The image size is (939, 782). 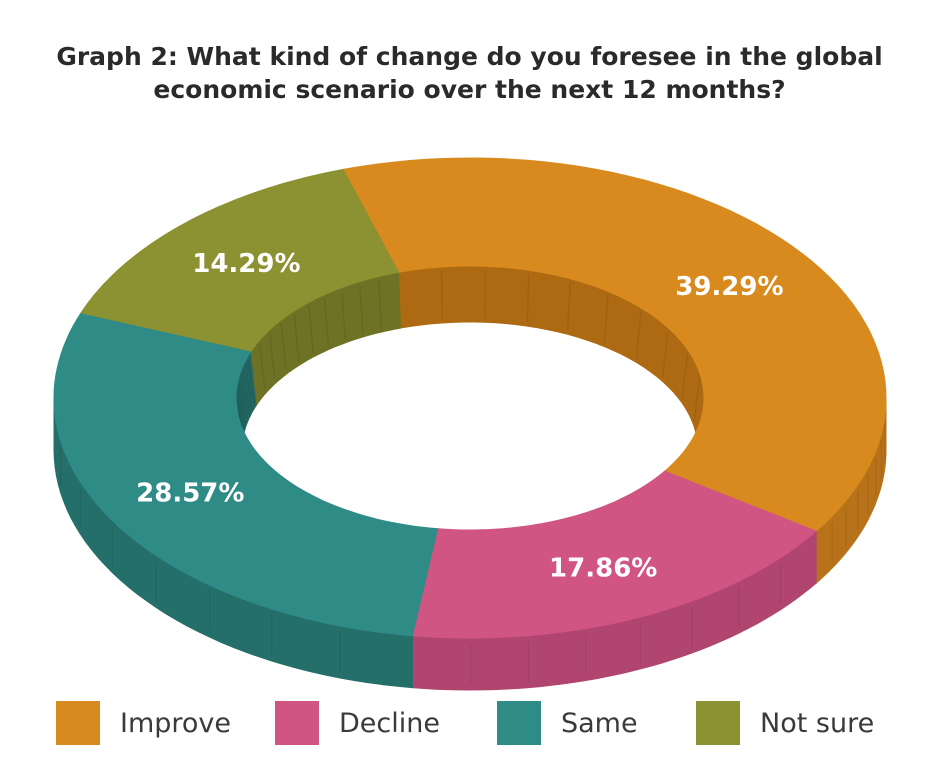 I want to click on legend-label-decline: Decline, so click(x=389, y=723).